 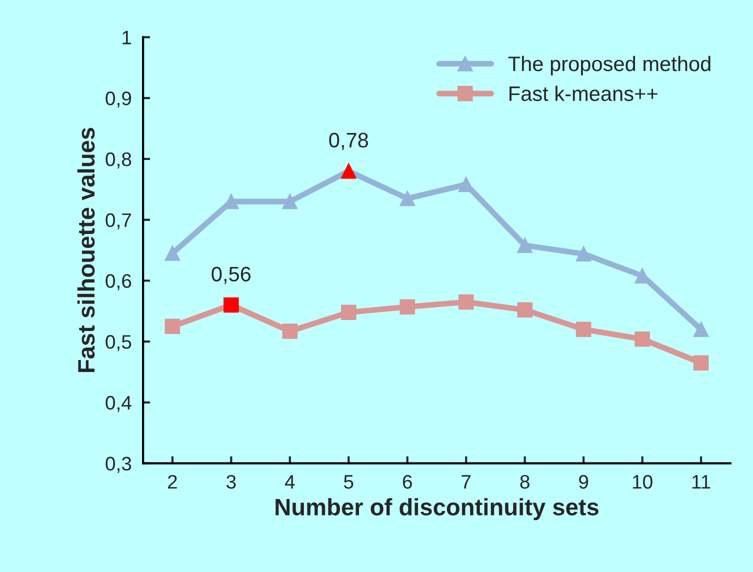 I want to click on x-tick-label: 3, so click(x=231, y=481).